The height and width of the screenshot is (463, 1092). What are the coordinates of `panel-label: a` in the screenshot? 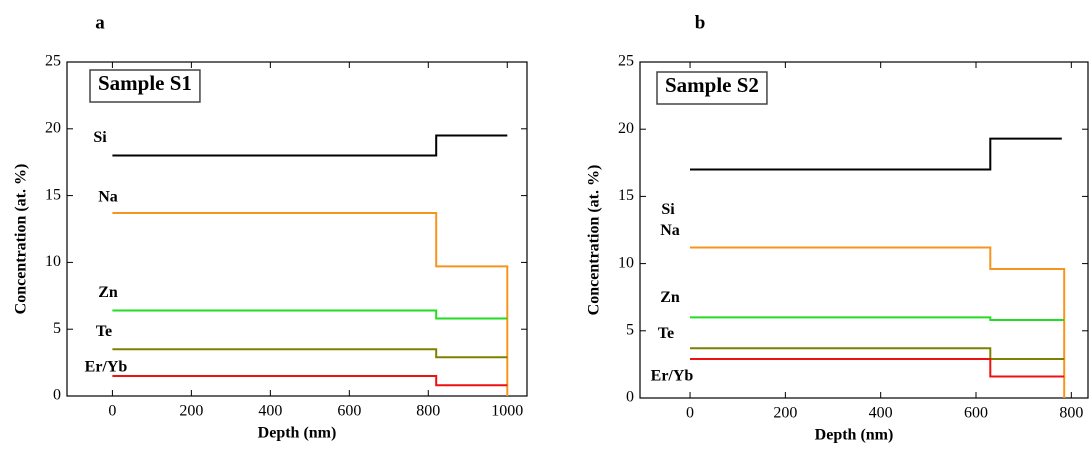 It's located at (100, 22).